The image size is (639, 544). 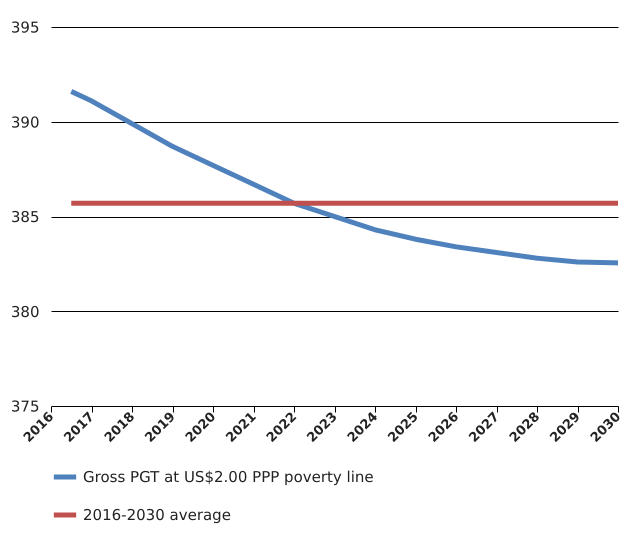 I want to click on y-tick-label: 385, so click(x=25, y=217).